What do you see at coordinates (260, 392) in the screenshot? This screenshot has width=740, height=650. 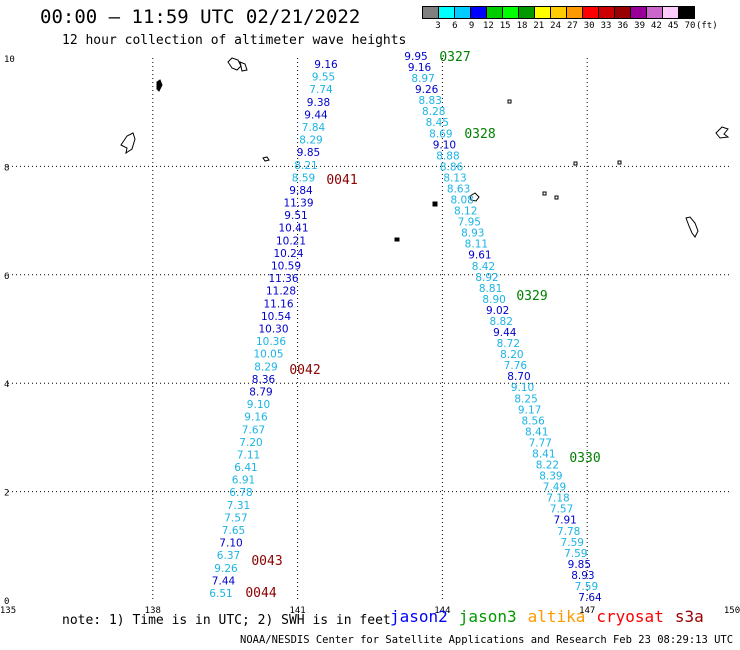 I see `wave-height-value: 8.79` at bounding box center [260, 392].